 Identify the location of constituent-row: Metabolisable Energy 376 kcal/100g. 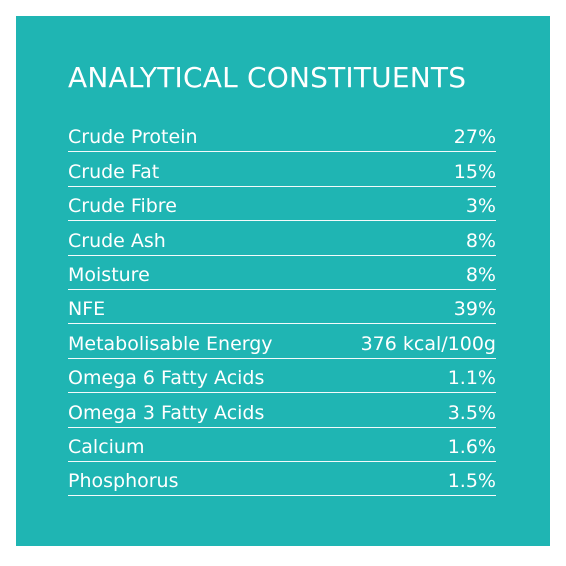
(282, 341).